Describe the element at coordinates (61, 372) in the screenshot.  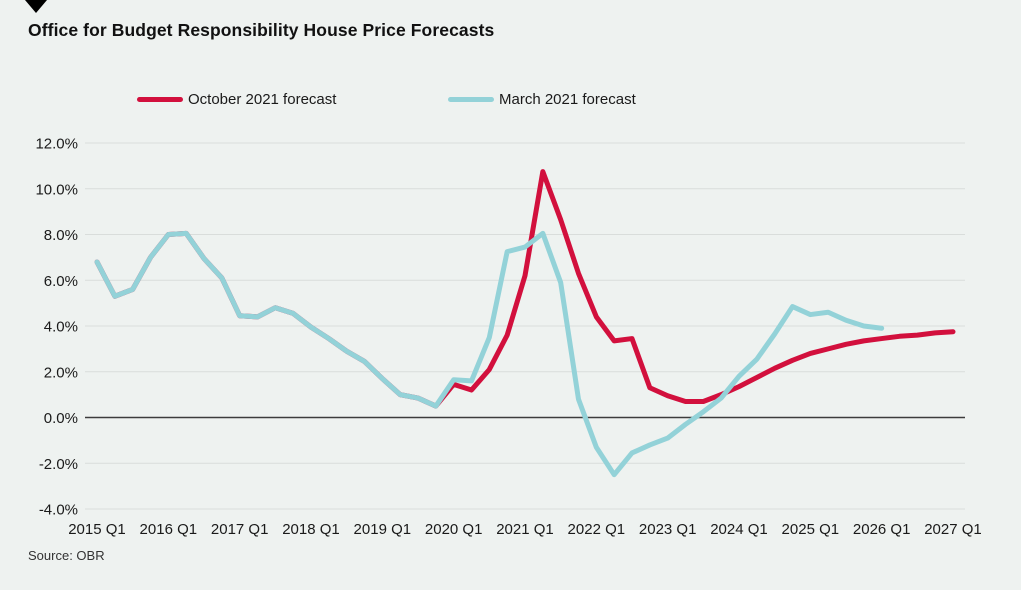
I see `y-tick-label: 2.0%` at that location.